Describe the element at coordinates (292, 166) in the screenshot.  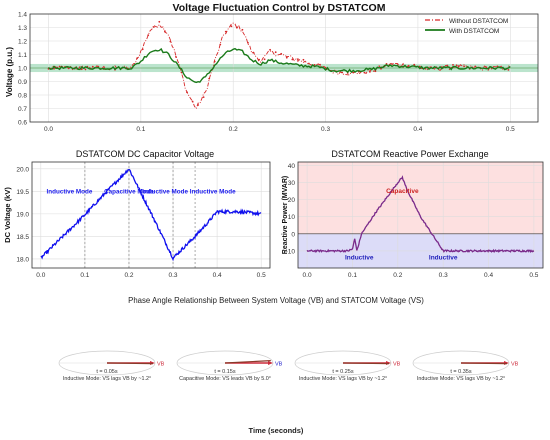
I see `chart3-ytick: 40` at that location.